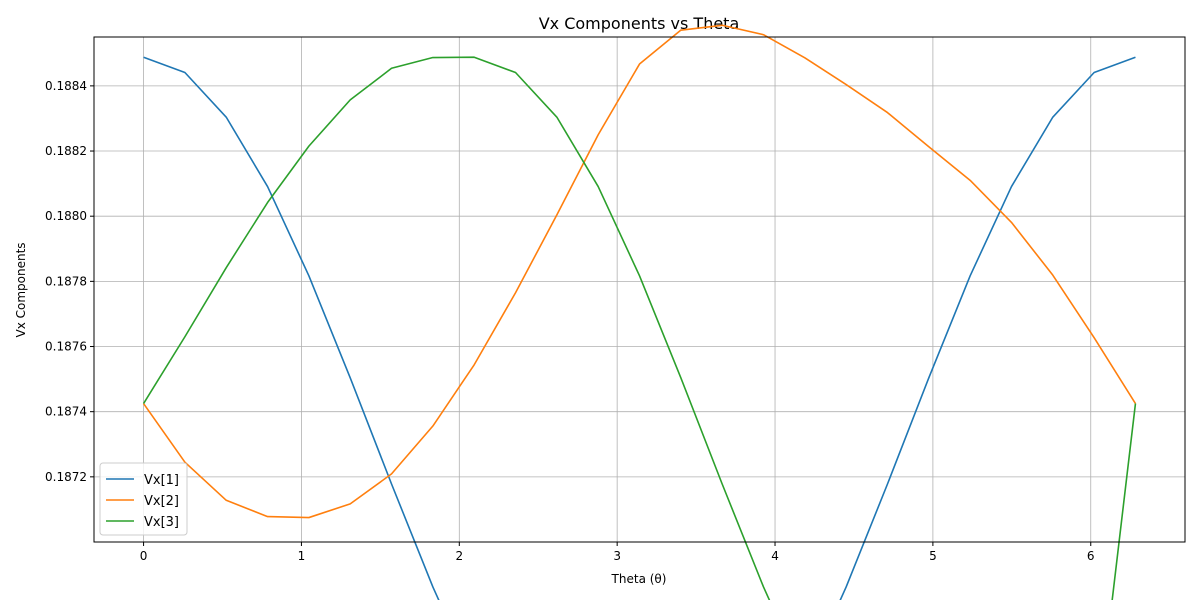 The image size is (1200, 600). Describe the element at coordinates (21, 289) in the screenshot. I see `y-axis-label: Vx Components` at that location.